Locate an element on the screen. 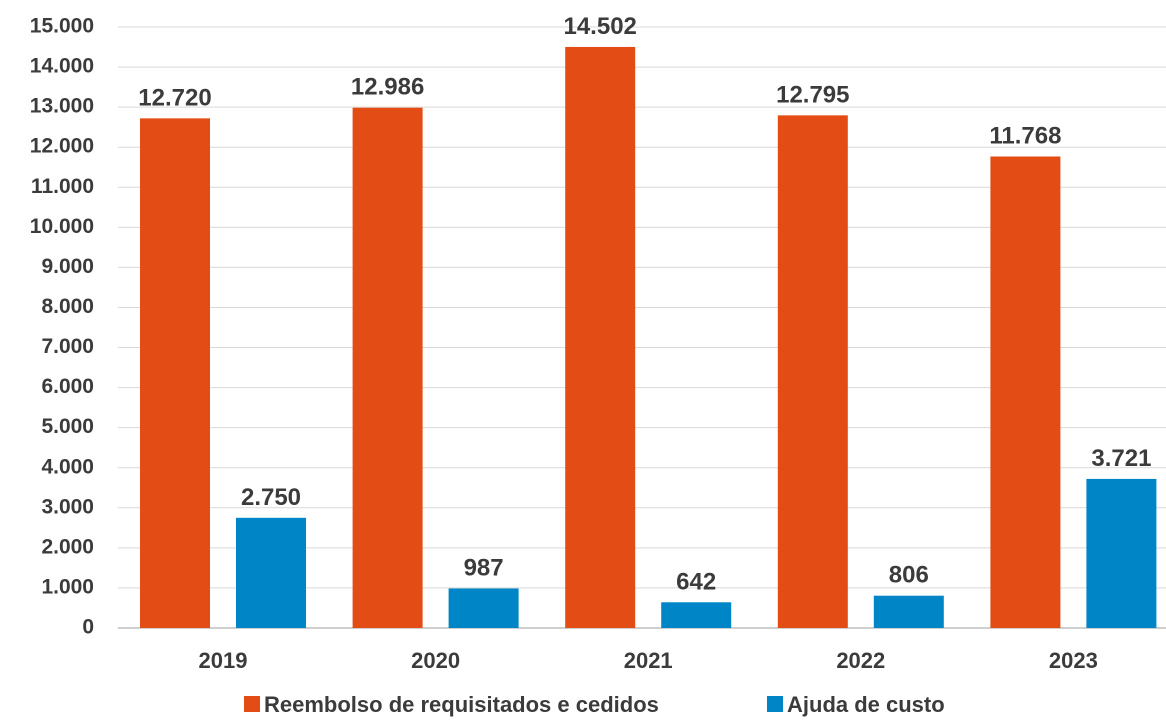 This screenshot has height=722, width=1166. data-label: 12.986 is located at coordinates (387, 87).